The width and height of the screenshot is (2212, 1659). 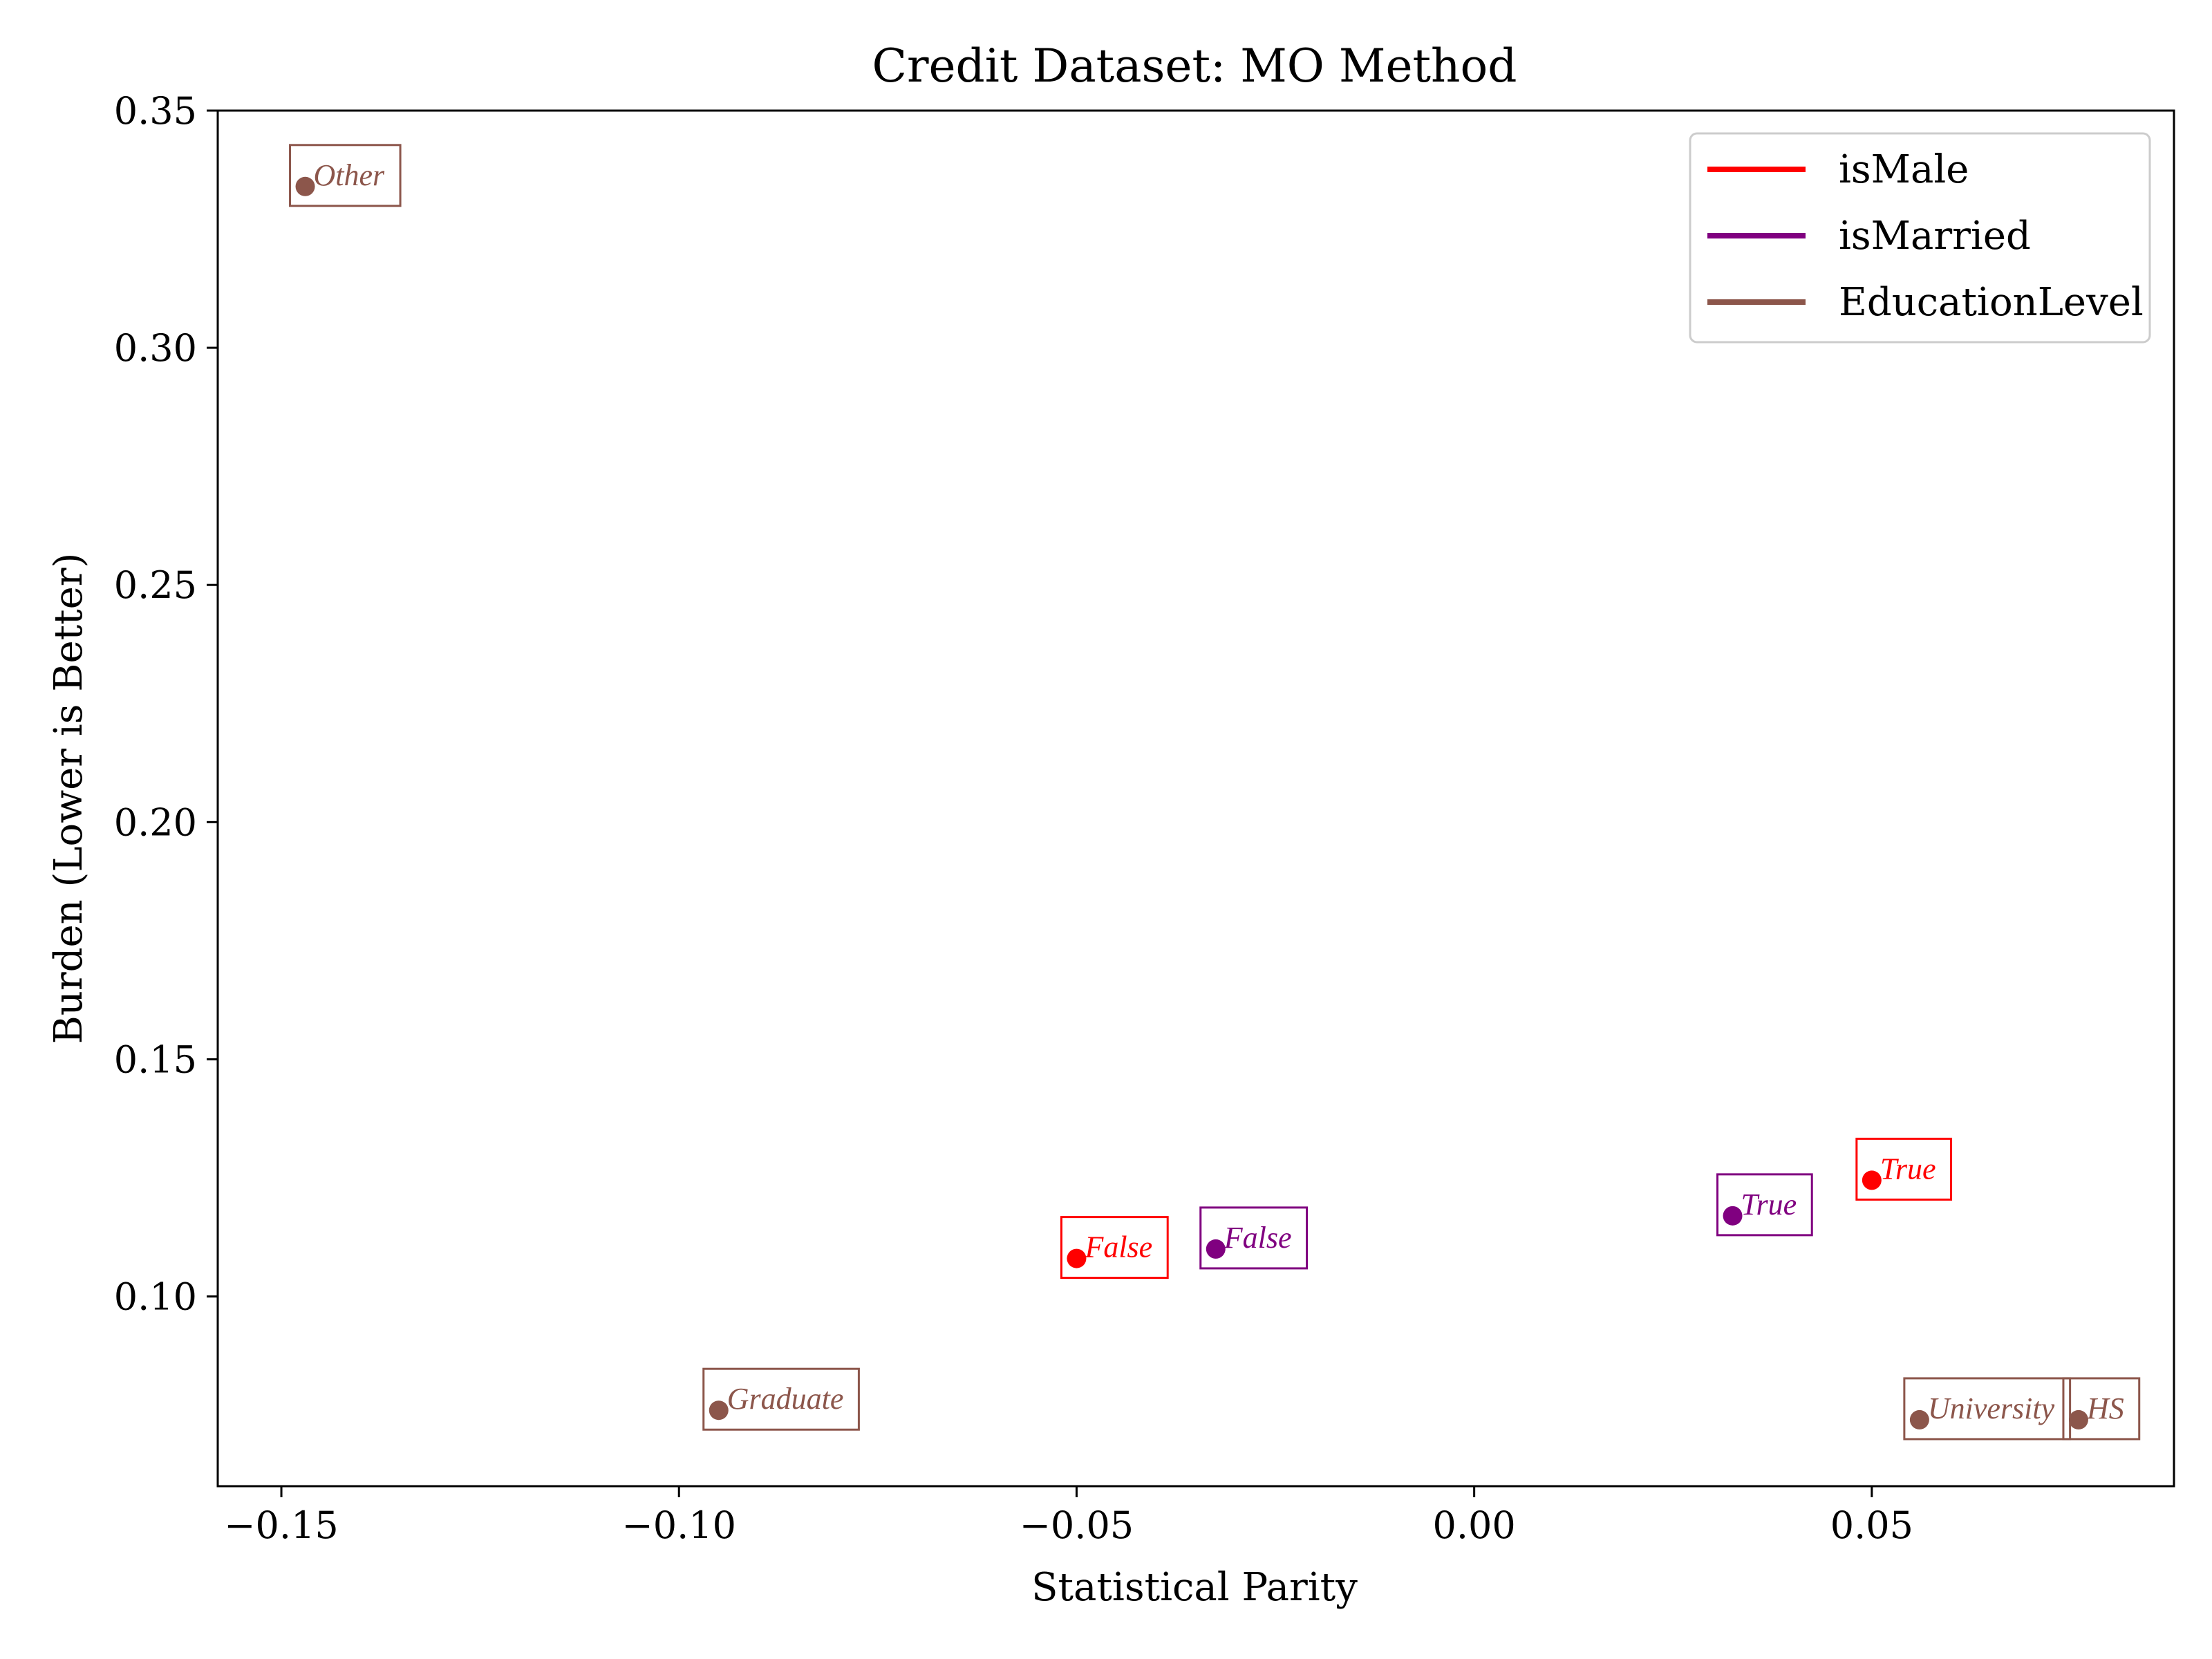 What do you see at coordinates (678, 1525) in the screenshot?
I see `x-tick-label: −0.10` at bounding box center [678, 1525].